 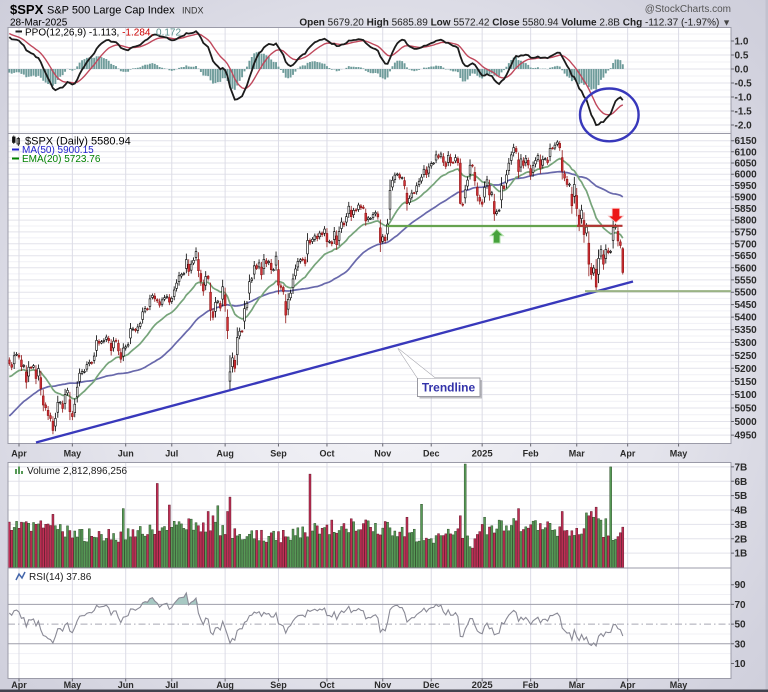 What do you see at coordinates (746, 318) in the screenshot?
I see `svg-text: 5400` at bounding box center [746, 318].